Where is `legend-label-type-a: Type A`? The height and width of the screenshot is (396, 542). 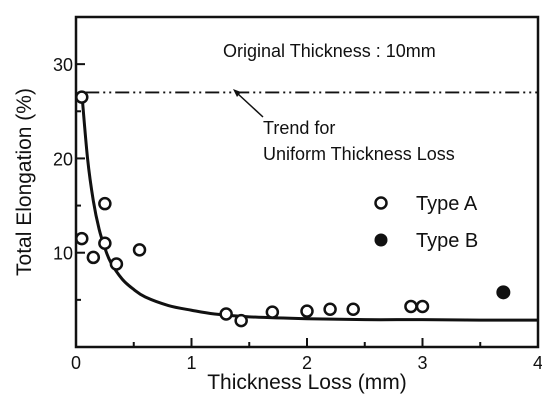 legend-label-type-a: Type A is located at coordinates (447, 204).